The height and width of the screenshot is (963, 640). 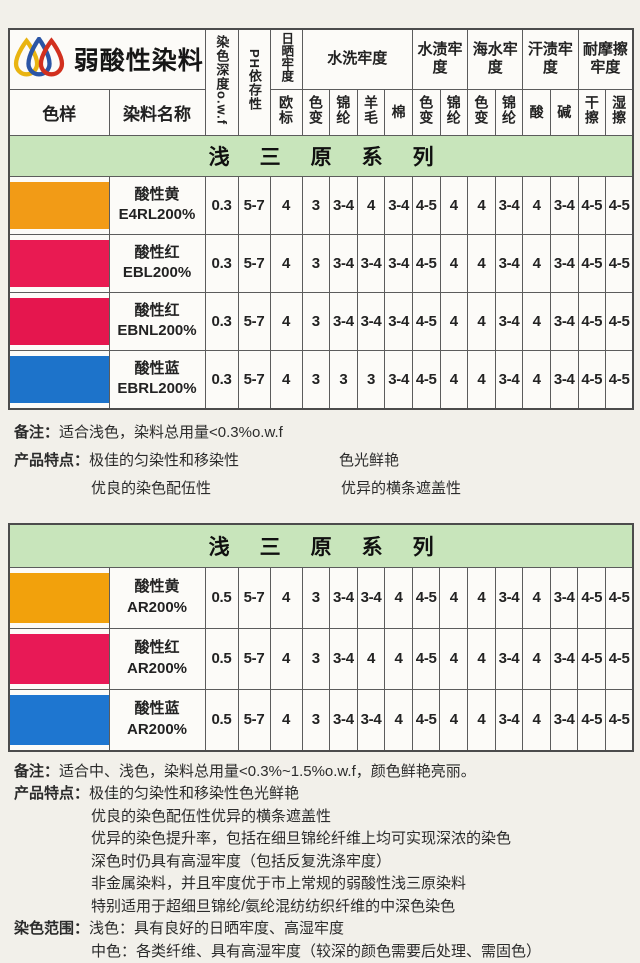 I want to click on col-stain-shade: 色变, so click(x=426, y=112).